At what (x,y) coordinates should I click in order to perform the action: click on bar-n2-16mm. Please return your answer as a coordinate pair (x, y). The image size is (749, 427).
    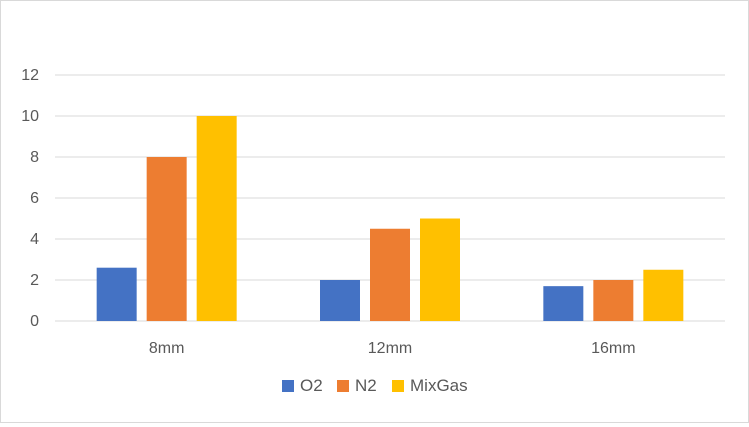
    Looking at the image, I should click on (613, 300).